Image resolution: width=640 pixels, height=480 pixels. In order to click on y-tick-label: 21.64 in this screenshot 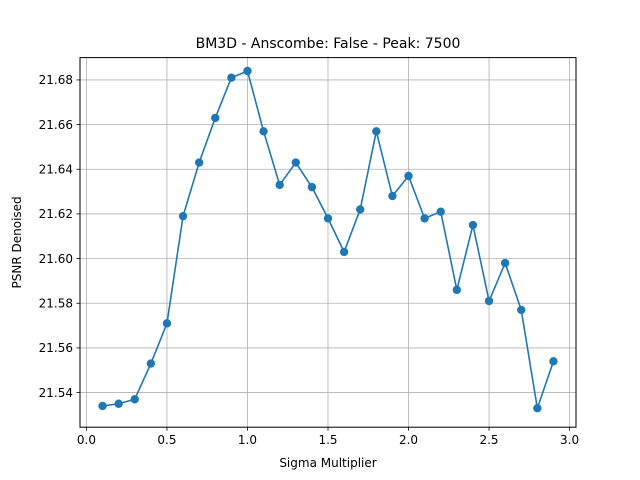, I will do `click(56, 170)`.